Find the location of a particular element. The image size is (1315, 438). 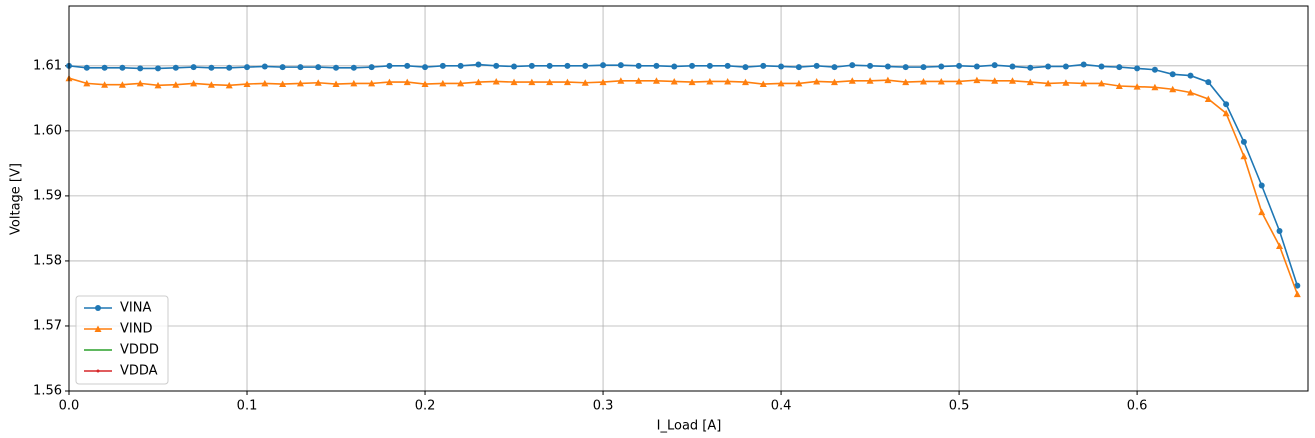

x-tick-label: 0.0 is located at coordinates (69, 406).